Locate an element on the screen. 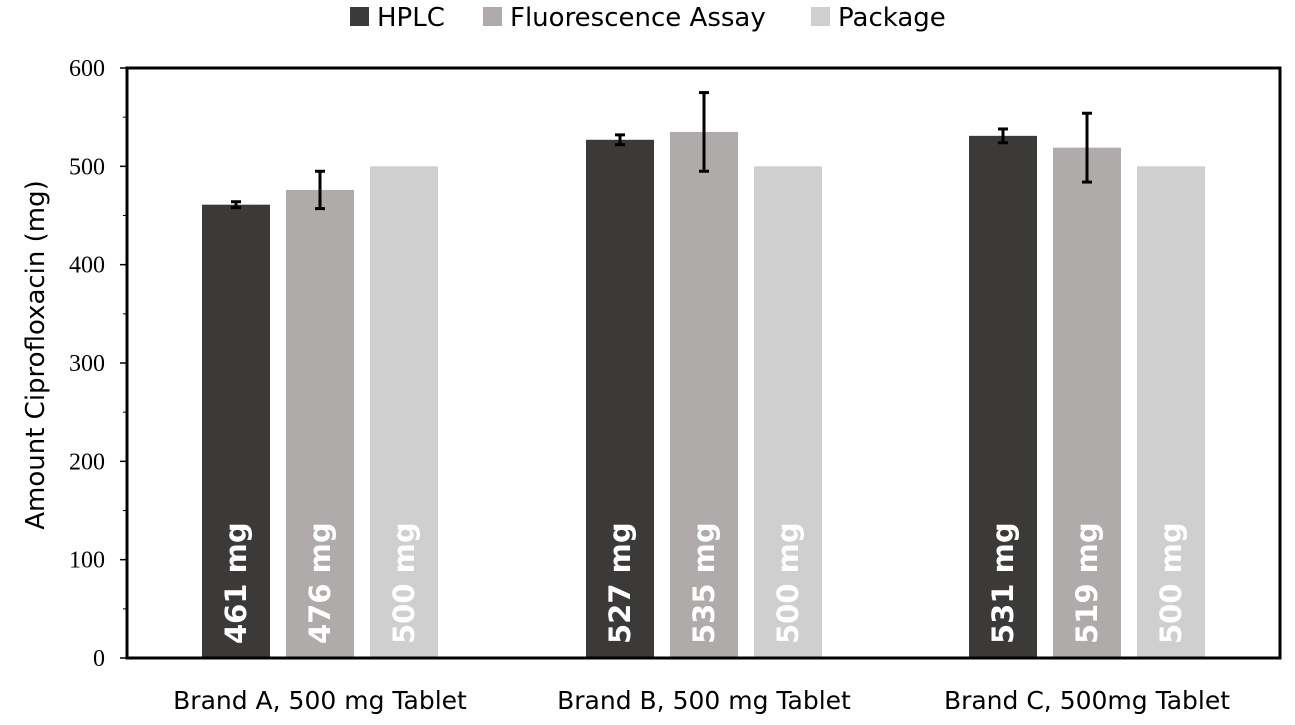 Image resolution: width=1295 pixels, height=725 pixels. legend-label: Package is located at coordinates (892, 18).